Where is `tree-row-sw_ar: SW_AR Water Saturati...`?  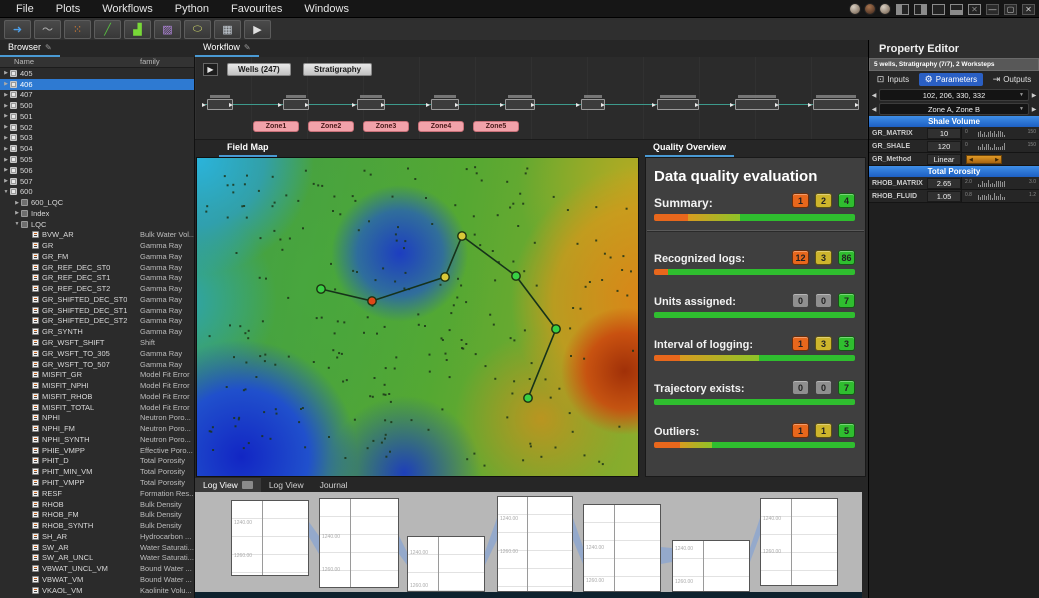
tree-row-sw_ar: SW_AR Water Saturati... is located at coordinates (97, 547).